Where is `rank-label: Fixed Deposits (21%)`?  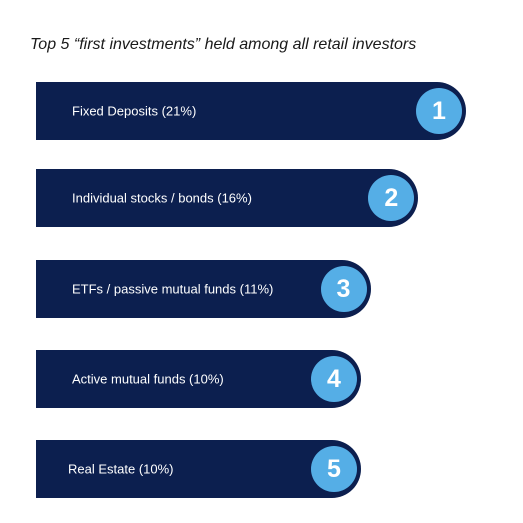
rank-label: Fixed Deposits (21%) is located at coordinates (134, 111).